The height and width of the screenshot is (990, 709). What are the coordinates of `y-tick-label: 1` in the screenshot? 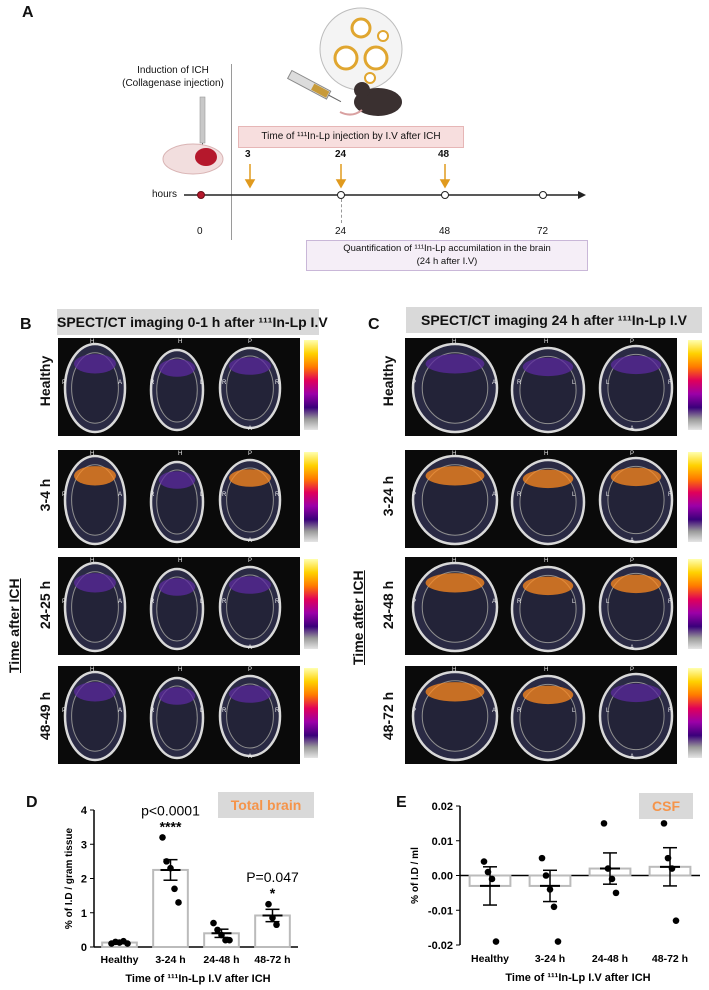 It's located at (84, 914).